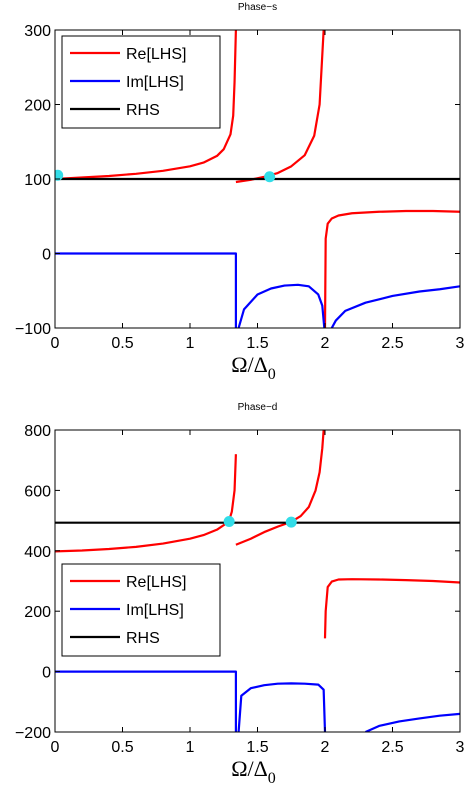 The width and height of the screenshot is (466, 794). Describe the element at coordinates (46, 673) in the screenshot. I see `chart2-y-tick-label: 0` at that location.